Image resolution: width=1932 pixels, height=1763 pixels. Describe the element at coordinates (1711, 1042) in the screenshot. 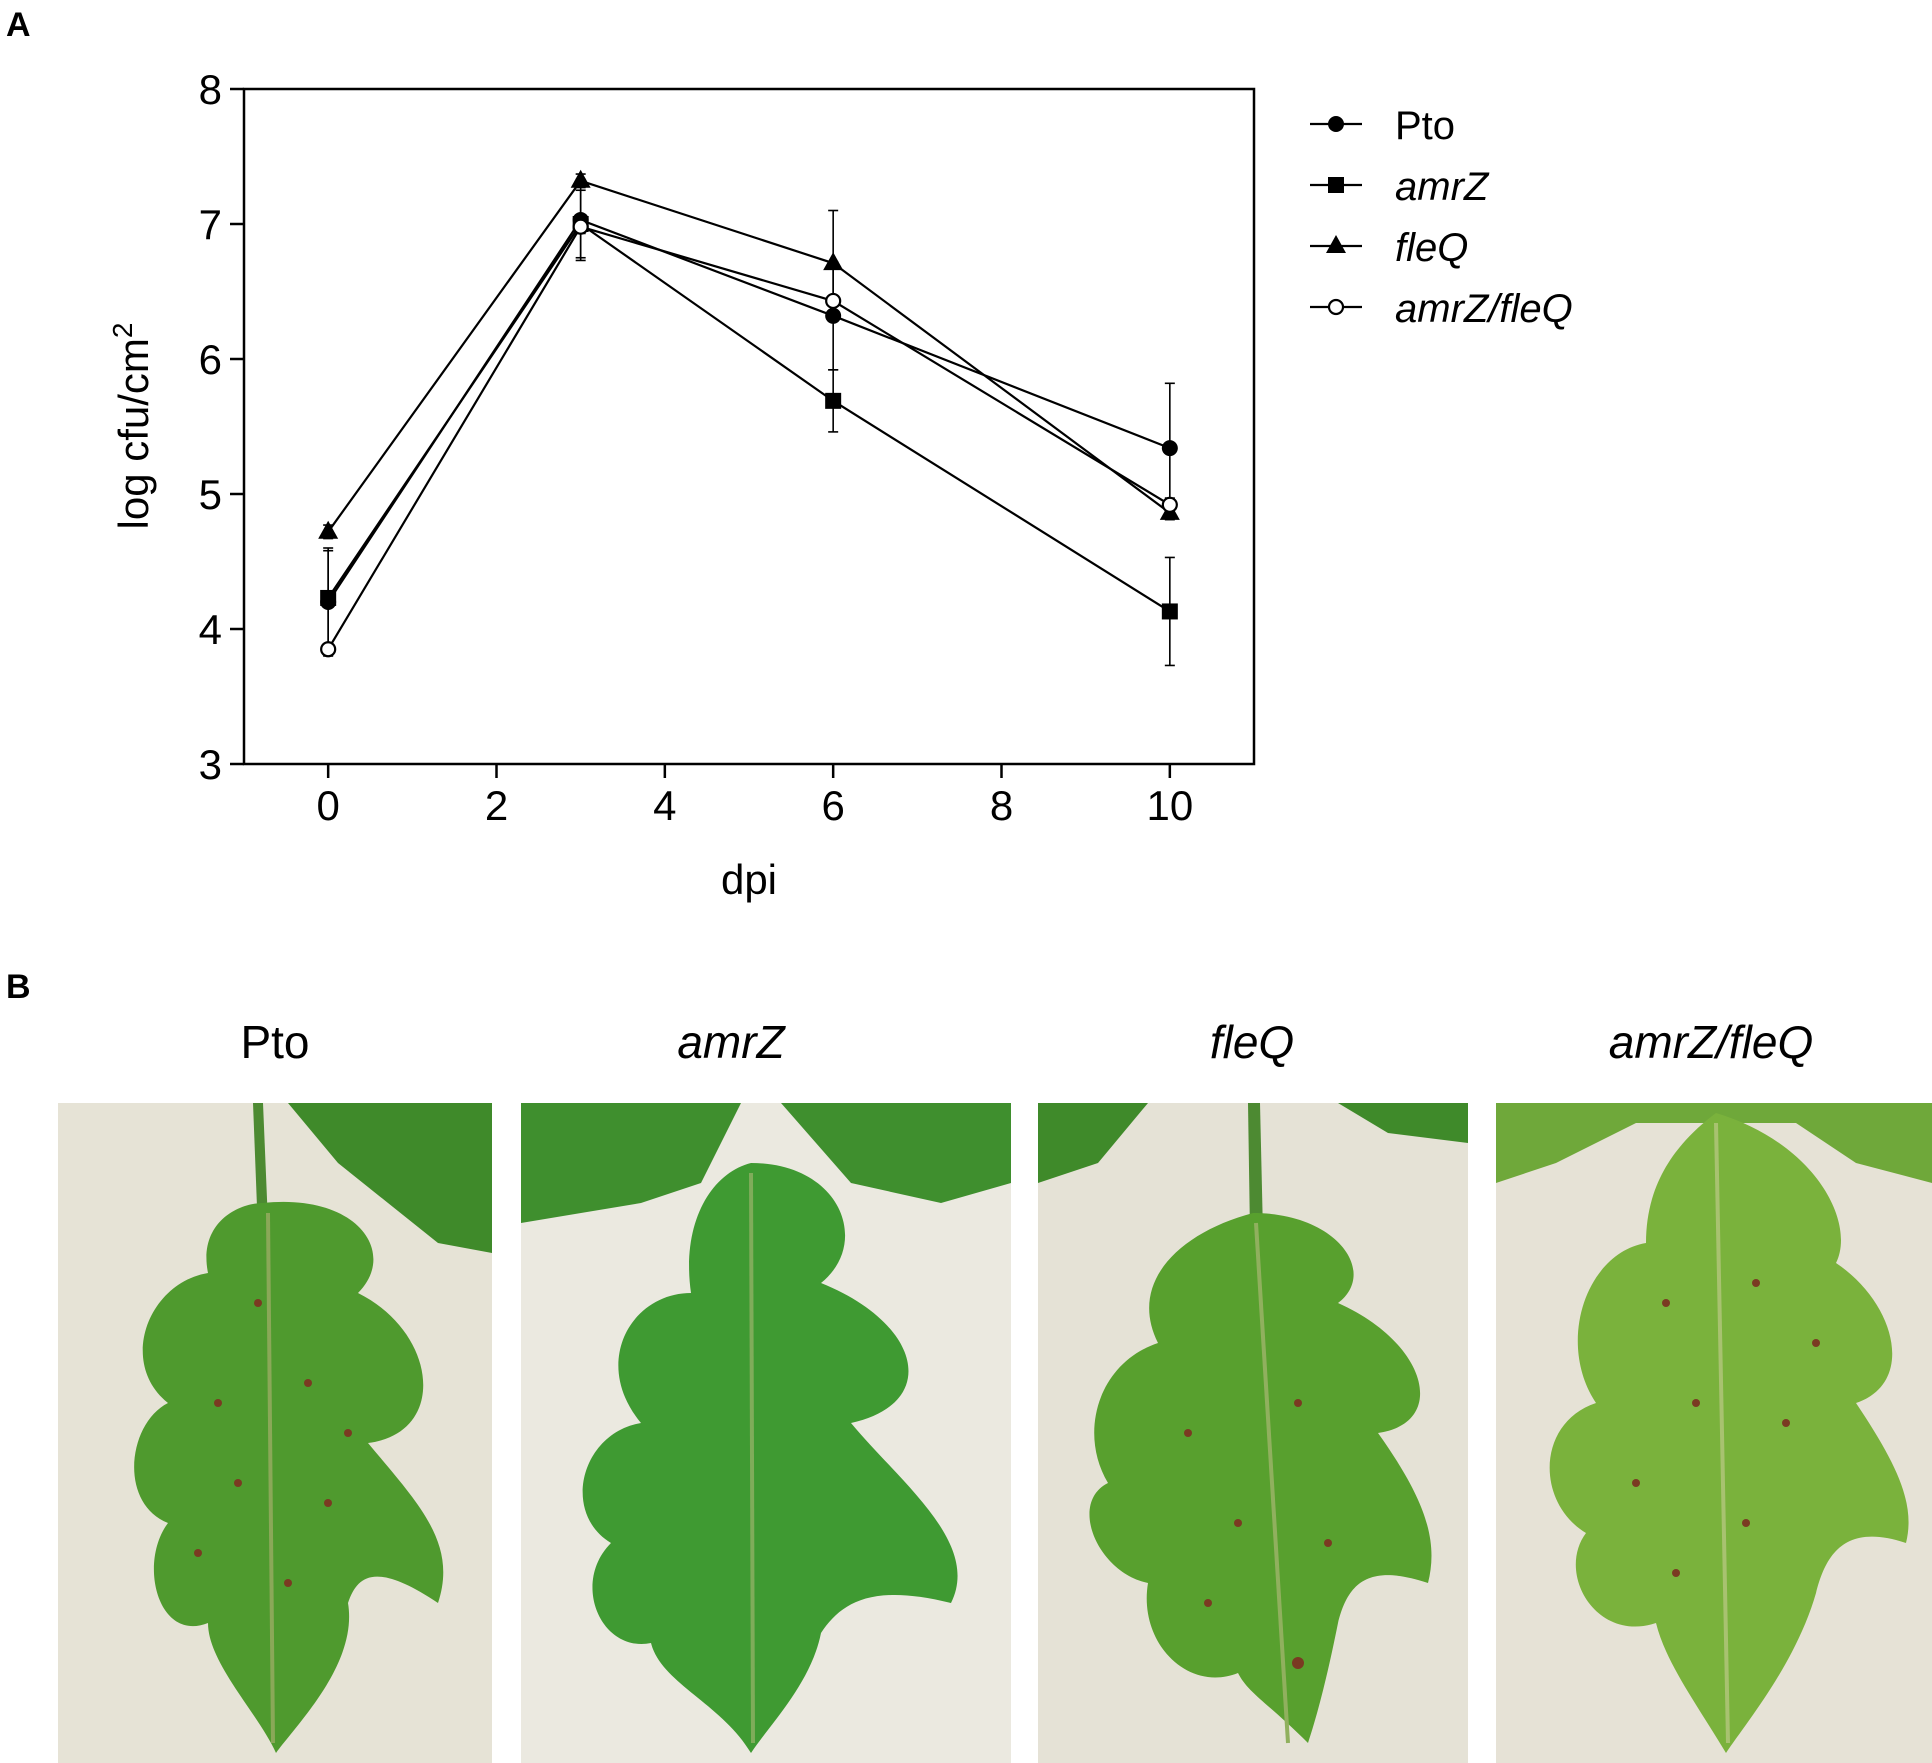

I see `photo-title-amrz-fleq: amrZ/fleQ` at that location.